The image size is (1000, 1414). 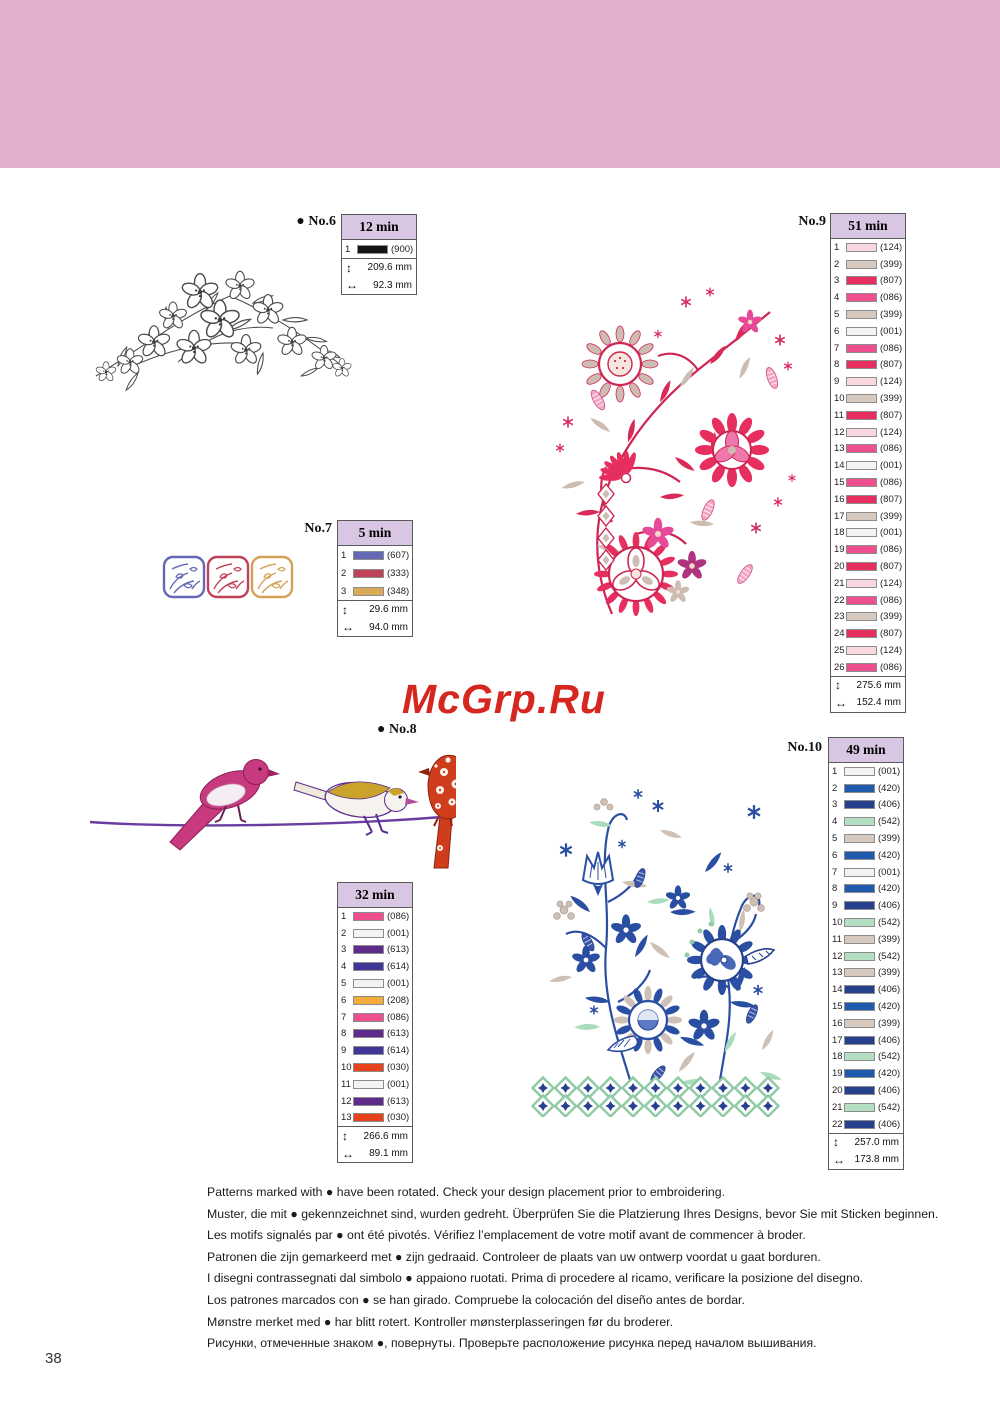 I want to click on pattern-no9-artwork, so click(x=672, y=449).